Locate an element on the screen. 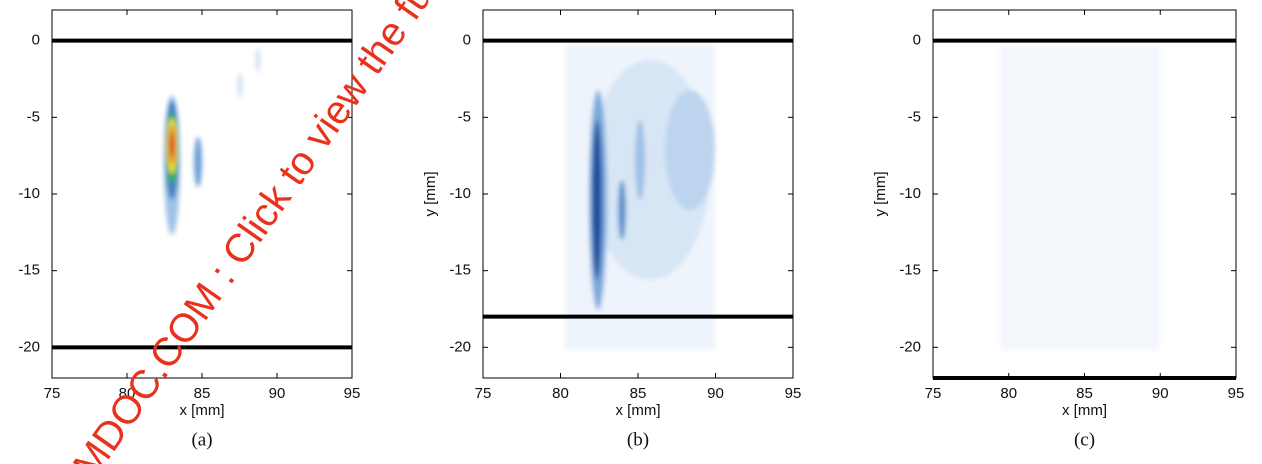 The image size is (1262, 464). heat-image-b is located at coordinates (640, 197).